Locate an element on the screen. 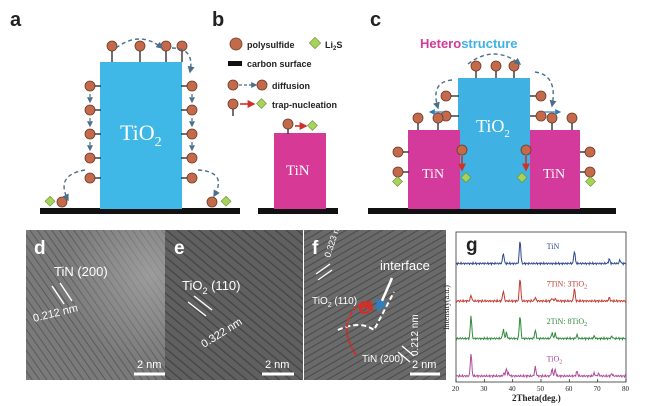 This screenshot has height=406, width=647. diffusion-arc-left-c is located at coordinates (443, 94).